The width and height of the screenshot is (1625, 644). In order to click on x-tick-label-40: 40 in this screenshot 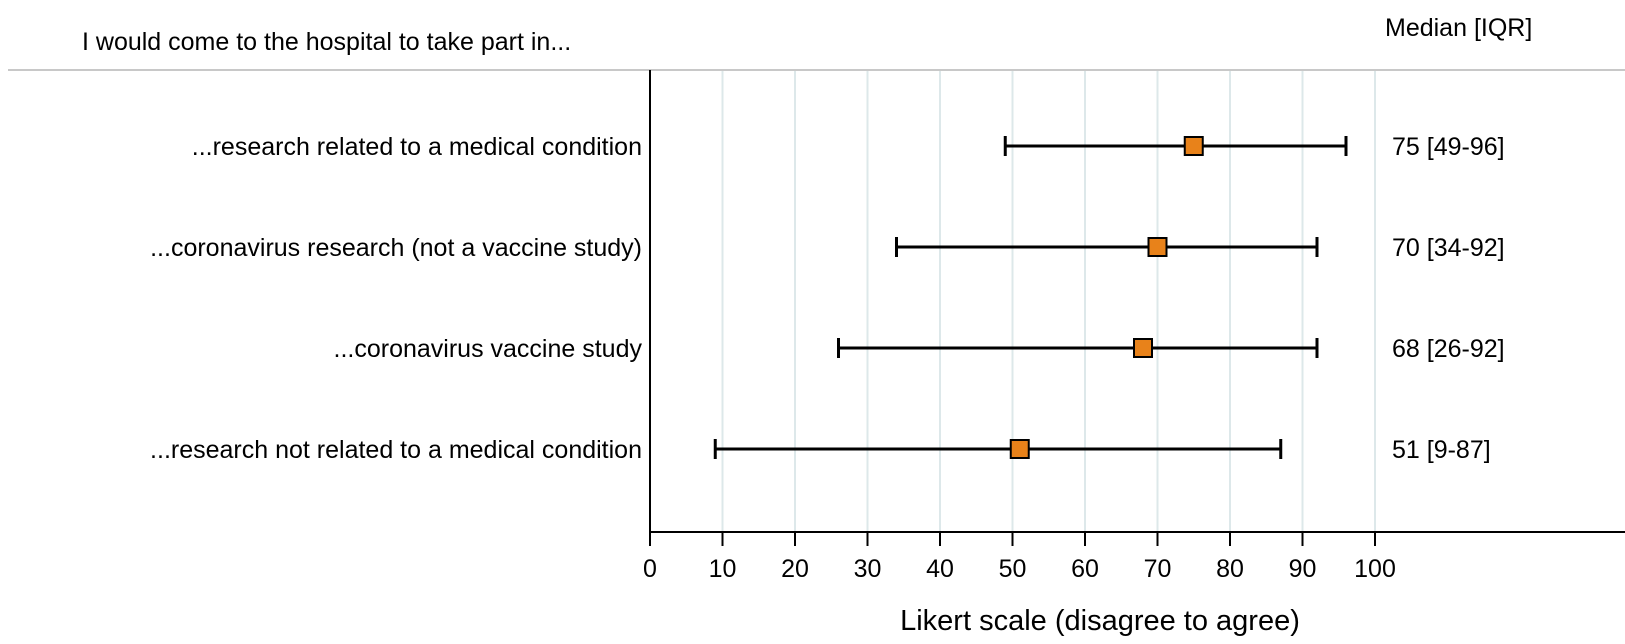, I will do `click(940, 569)`.